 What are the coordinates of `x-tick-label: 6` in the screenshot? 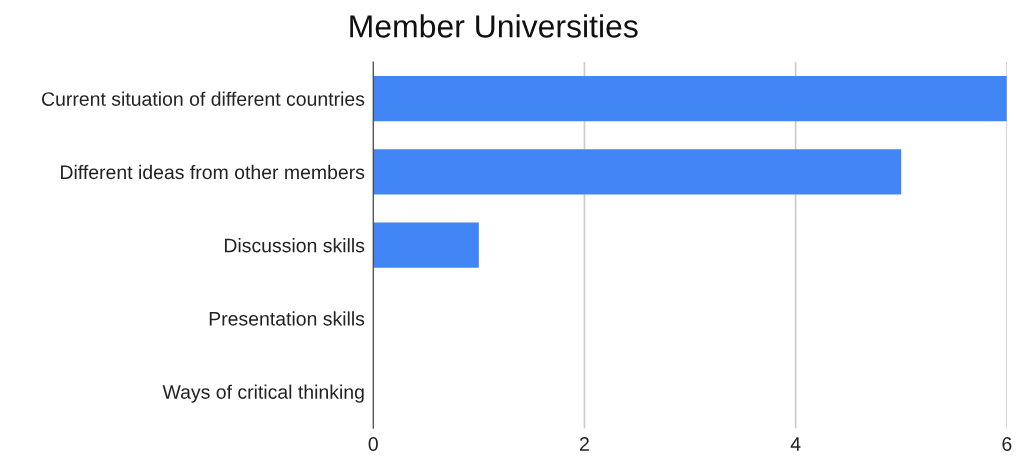 It's located at (1007, 444).